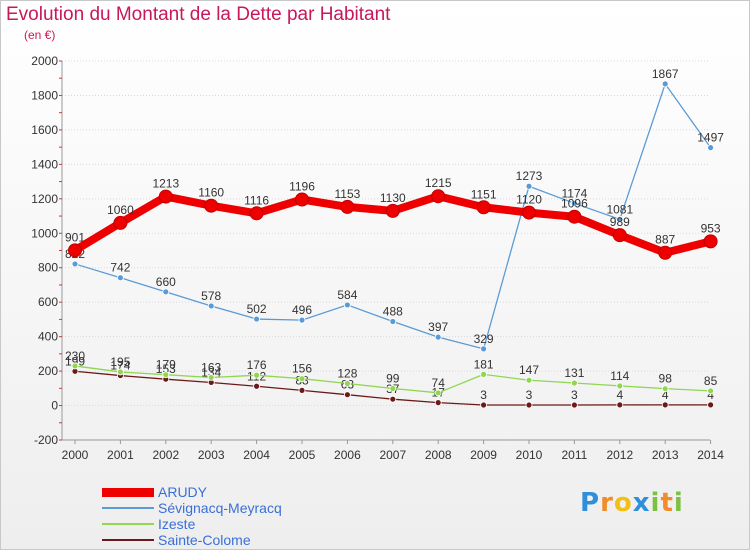 This screenshot has width=750, height=550. Describe the element at coordinates (529, 455) in the screenshot. I see `x-tick-label: 2010` at that location.